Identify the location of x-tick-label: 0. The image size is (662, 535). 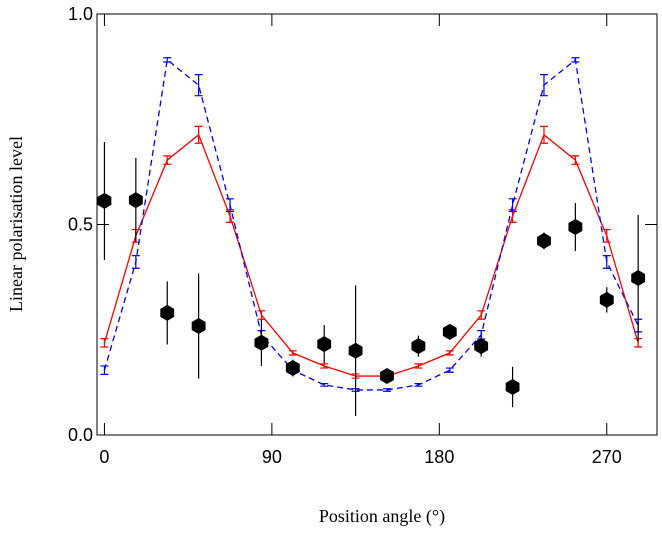
(104, 457).